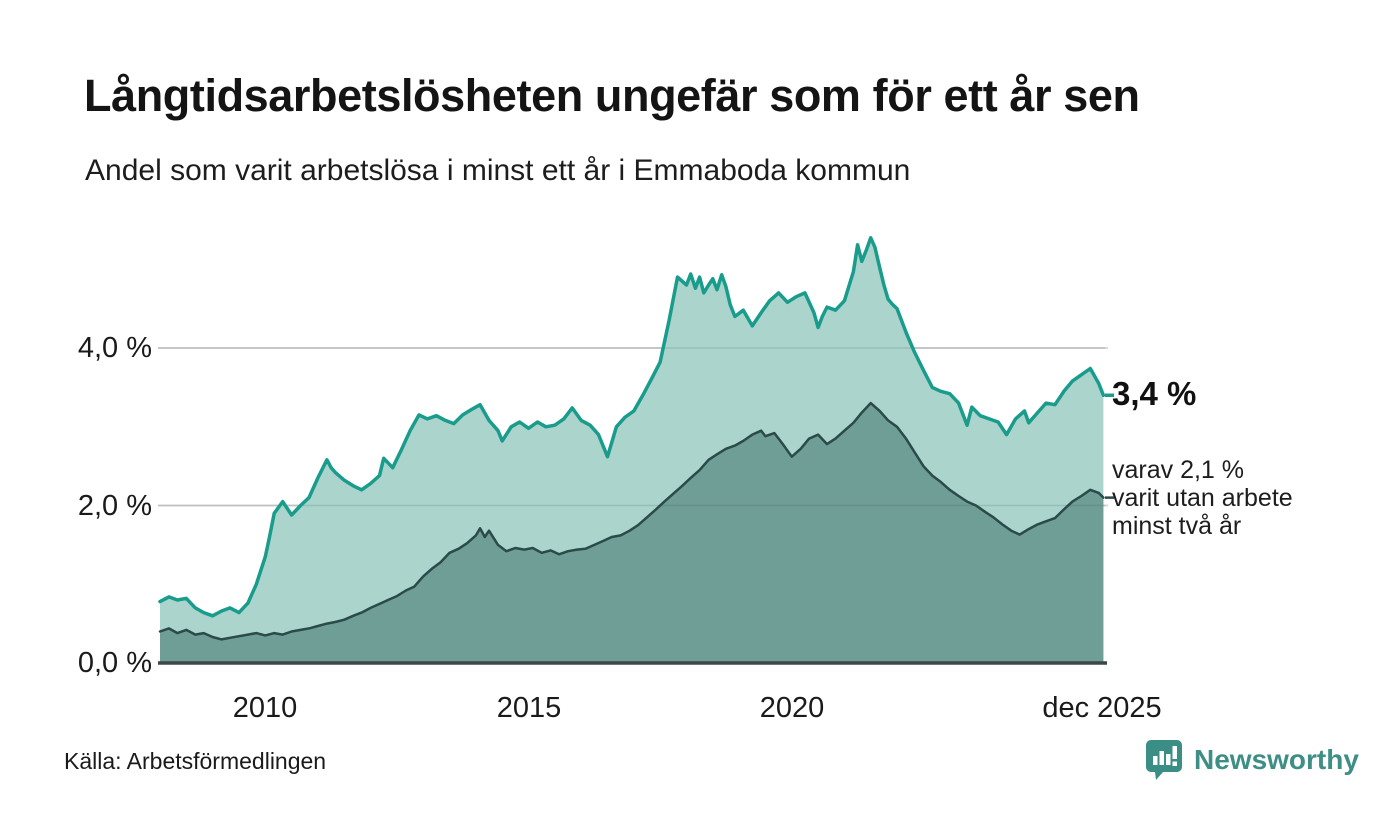 This screenshot has height=840, width=1400. Describe the element at coordinates (265, 708) in the screenshot. I see `x-axis-tick-2010: 2010` at that location.